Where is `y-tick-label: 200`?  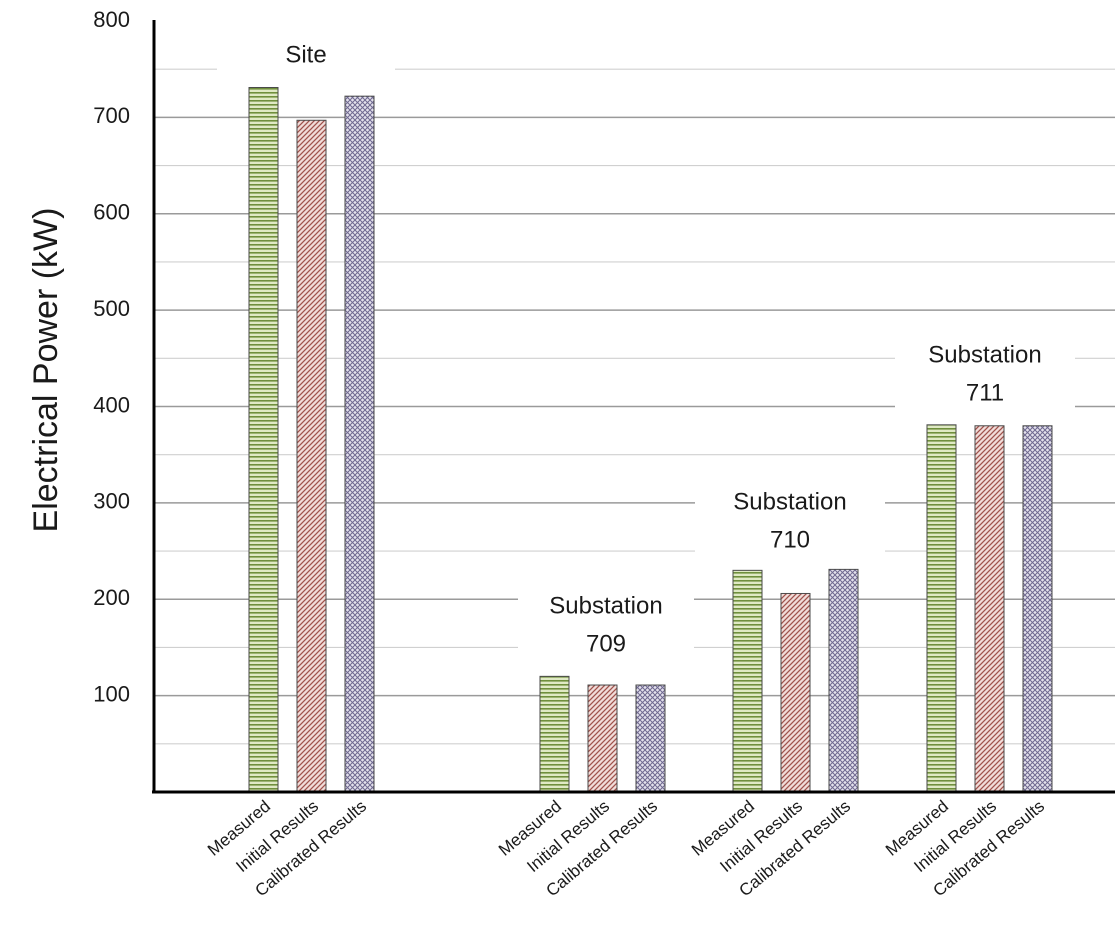
y-tick-label: 200 is located at coordinates (111, 597).